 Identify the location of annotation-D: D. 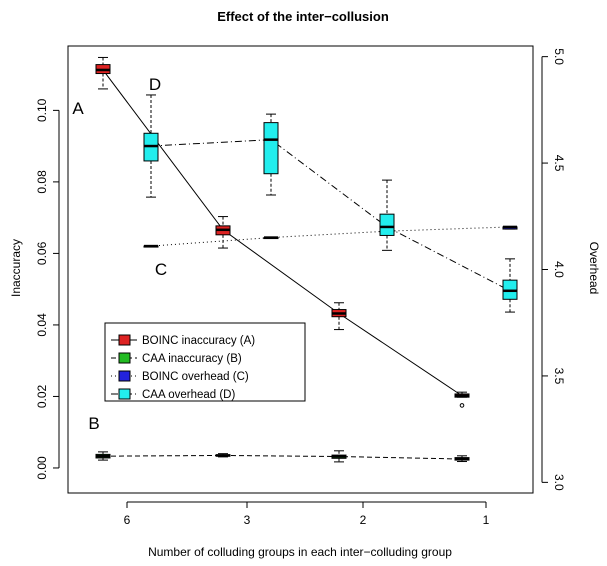
(155, 84).